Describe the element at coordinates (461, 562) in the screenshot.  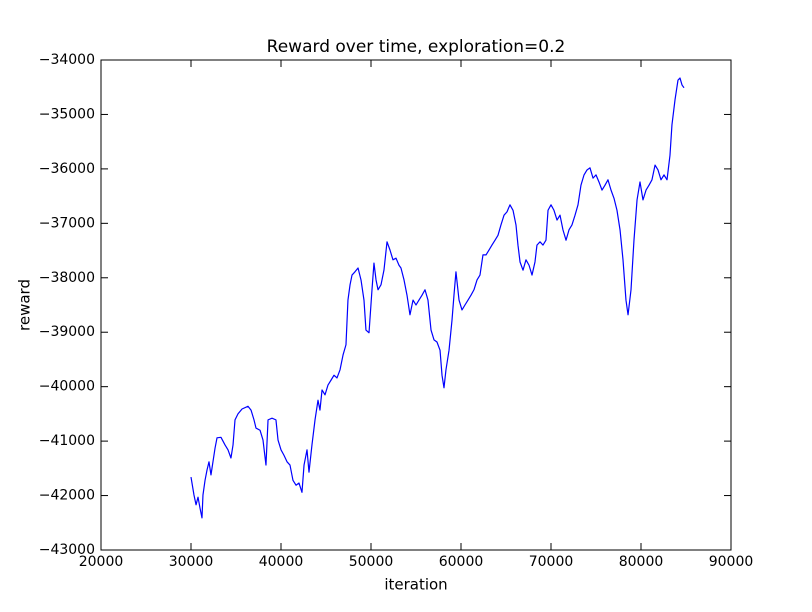
I see `x-tick-label: 60000` at that location.